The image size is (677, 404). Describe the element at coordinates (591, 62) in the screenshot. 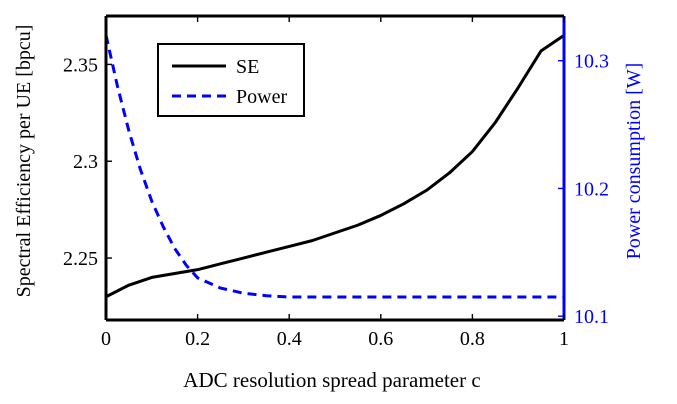

I see `right-y-tick-label: 10.3` at that location.